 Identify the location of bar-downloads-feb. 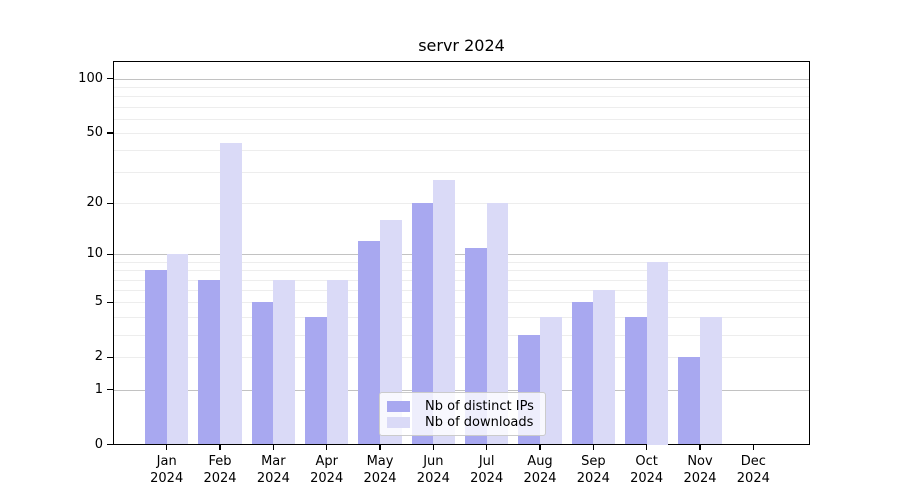
(231, 293).